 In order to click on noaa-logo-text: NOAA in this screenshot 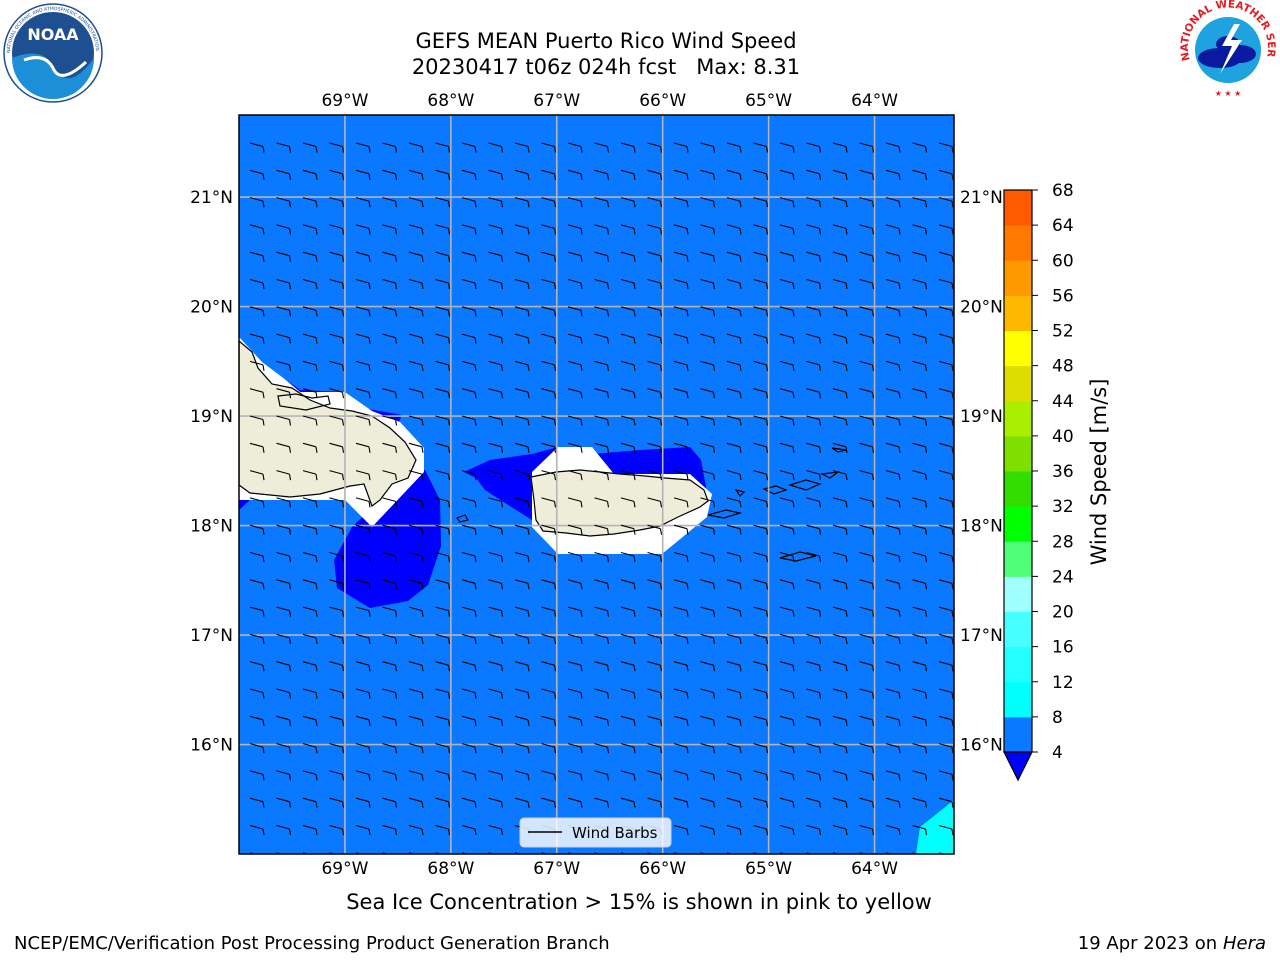, I will do `click(53, 34)`.